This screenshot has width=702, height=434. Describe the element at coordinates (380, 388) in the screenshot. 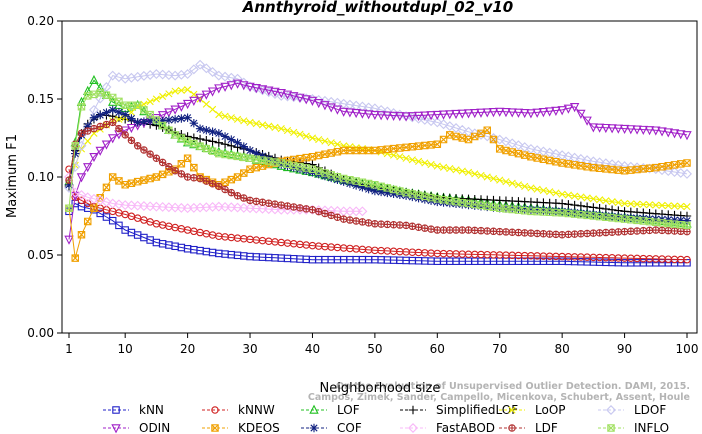

I see `x-axis-label: Neighborhood size` at that location.